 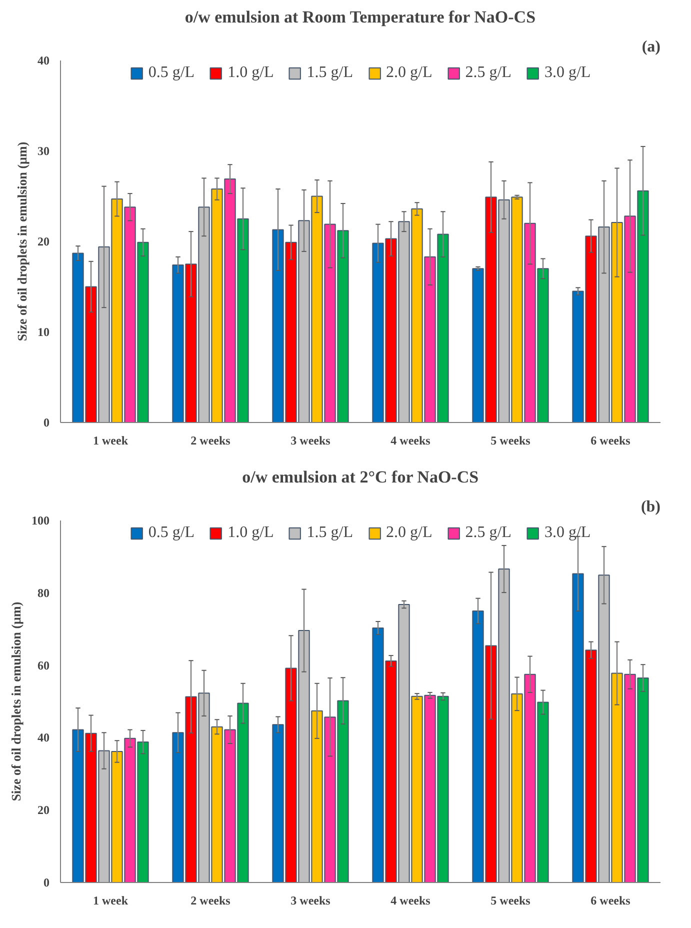 I want to click on text: (b), so click(x=650, y=507).